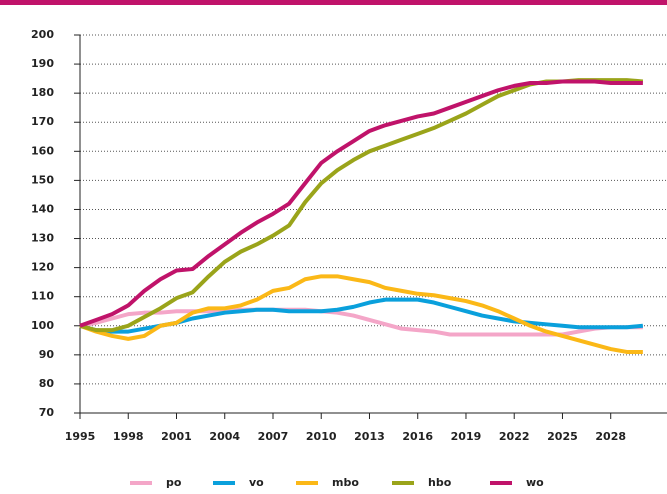 This screenshot has height=494, width=667. I want to click on y-tick-label: 70, so click(47, 412).